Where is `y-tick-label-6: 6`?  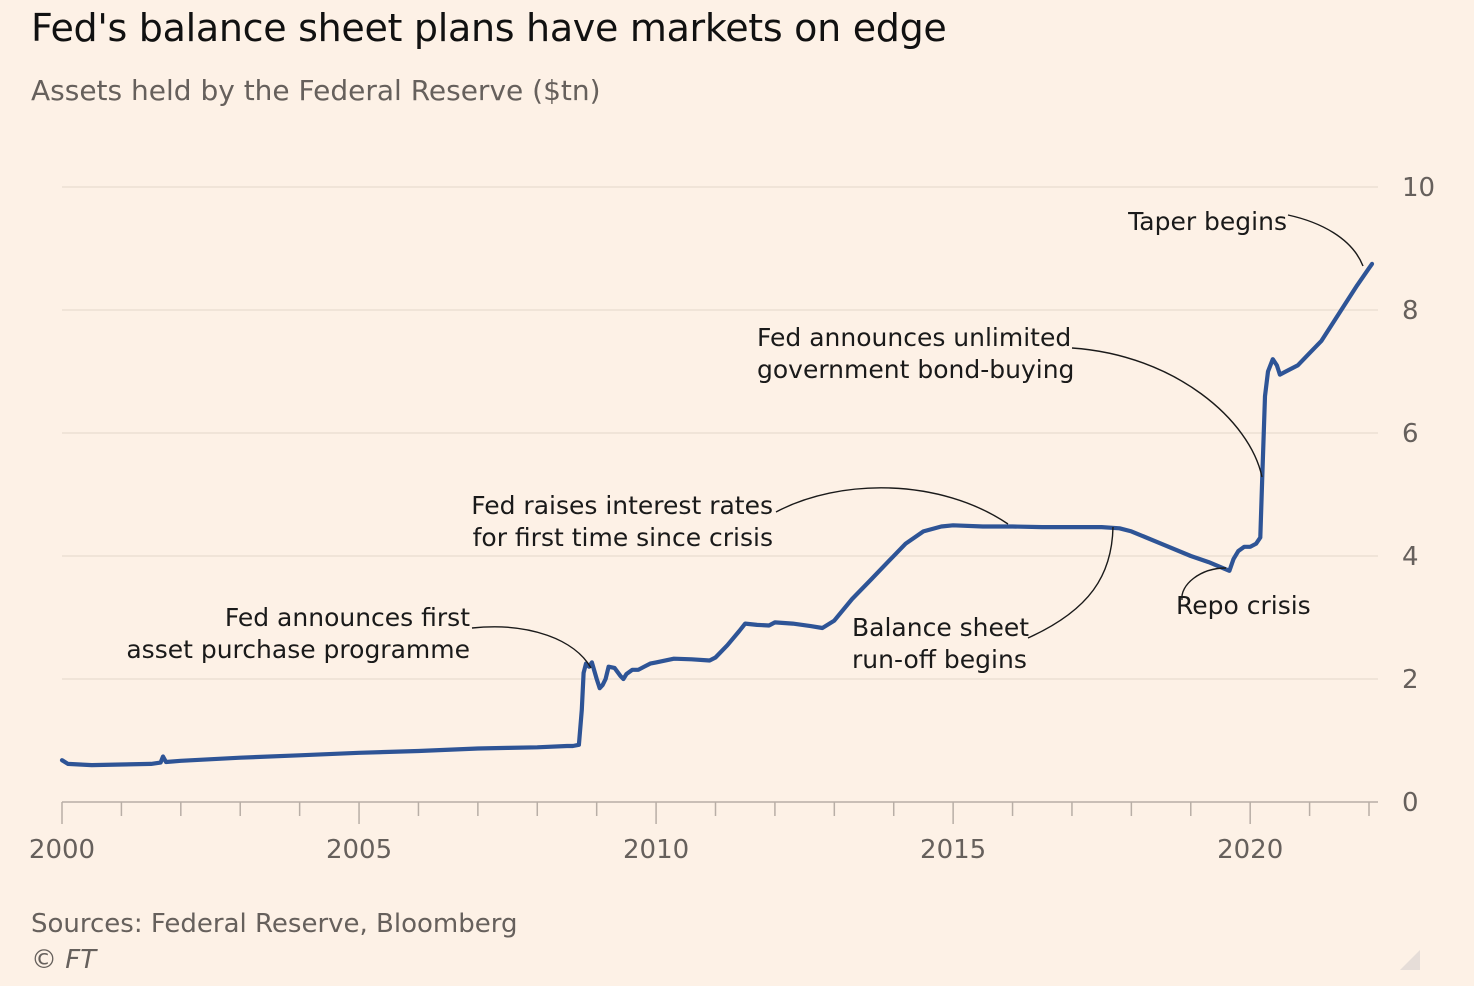 y-tick-label-6: 6 is located at coordinates (1410, 434).